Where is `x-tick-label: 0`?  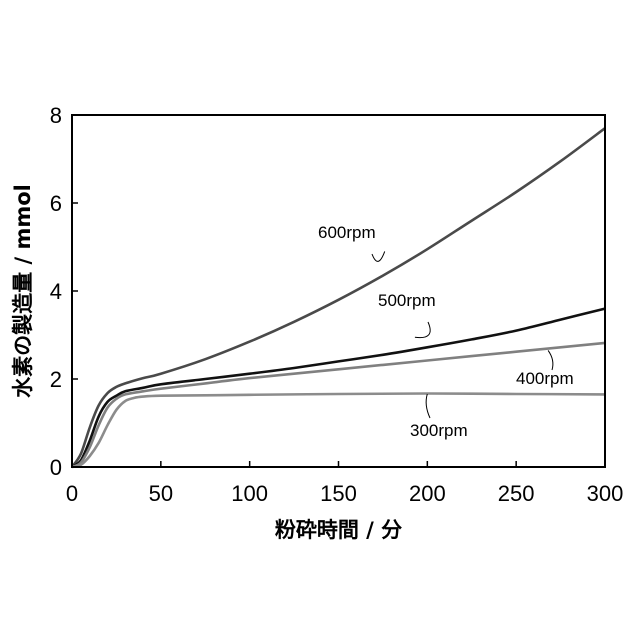
x-tick-label: 0 is located at coordinates (72, 493).